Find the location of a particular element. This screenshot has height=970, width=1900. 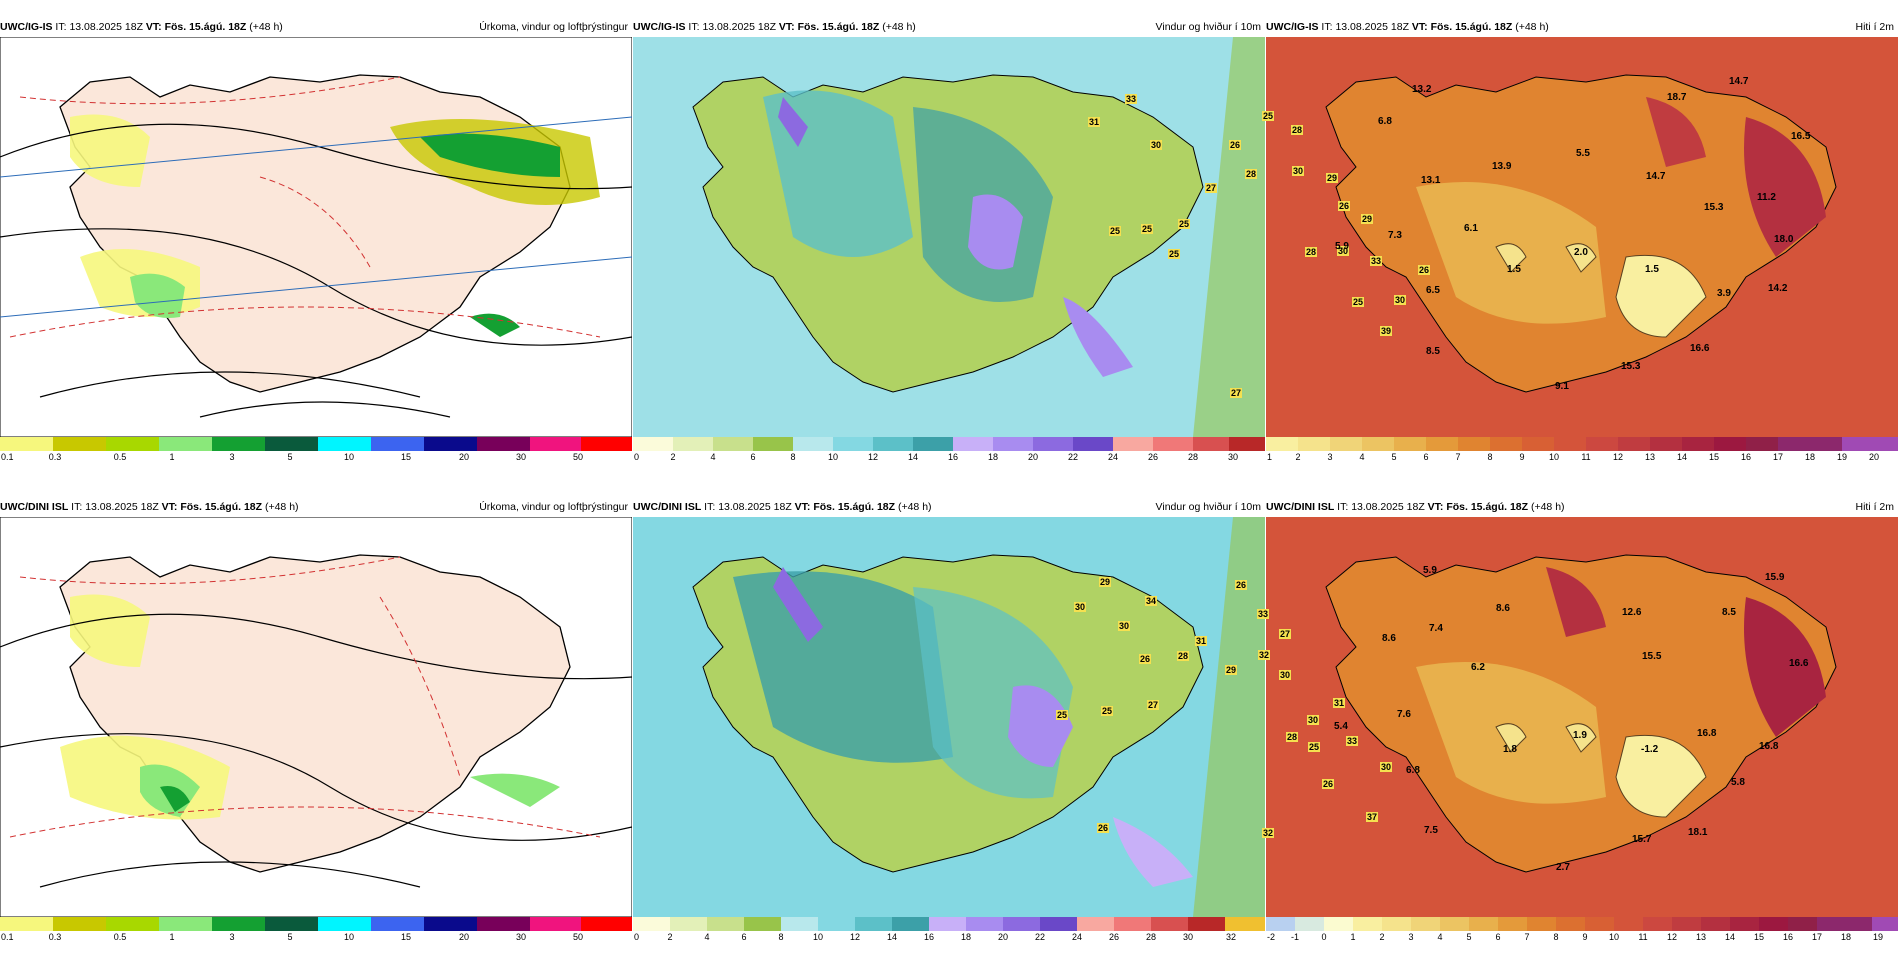

tick: 11 is located at coordinates (1586, 457).